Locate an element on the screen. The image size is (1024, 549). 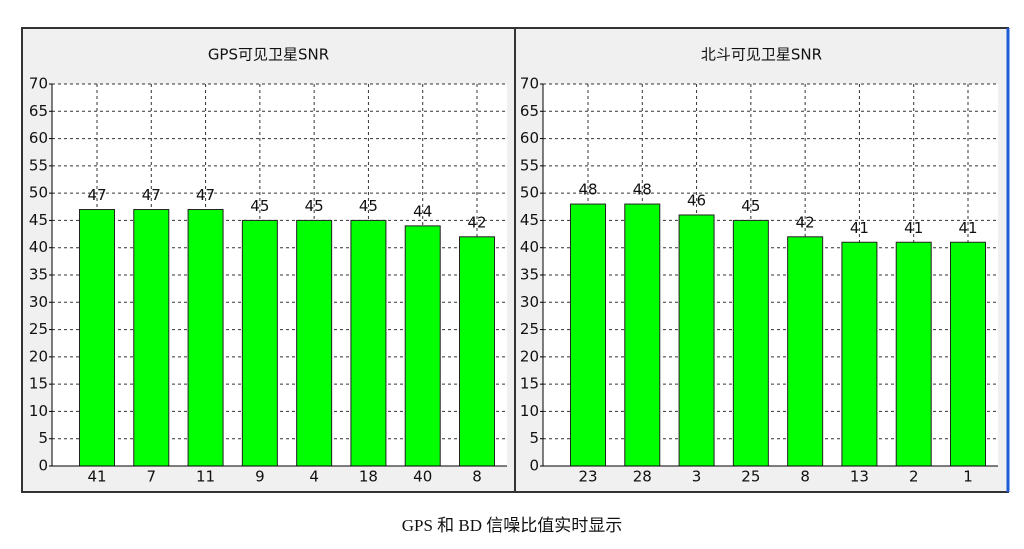
x-tick-label: 28 is located at coordinates (642, 477).